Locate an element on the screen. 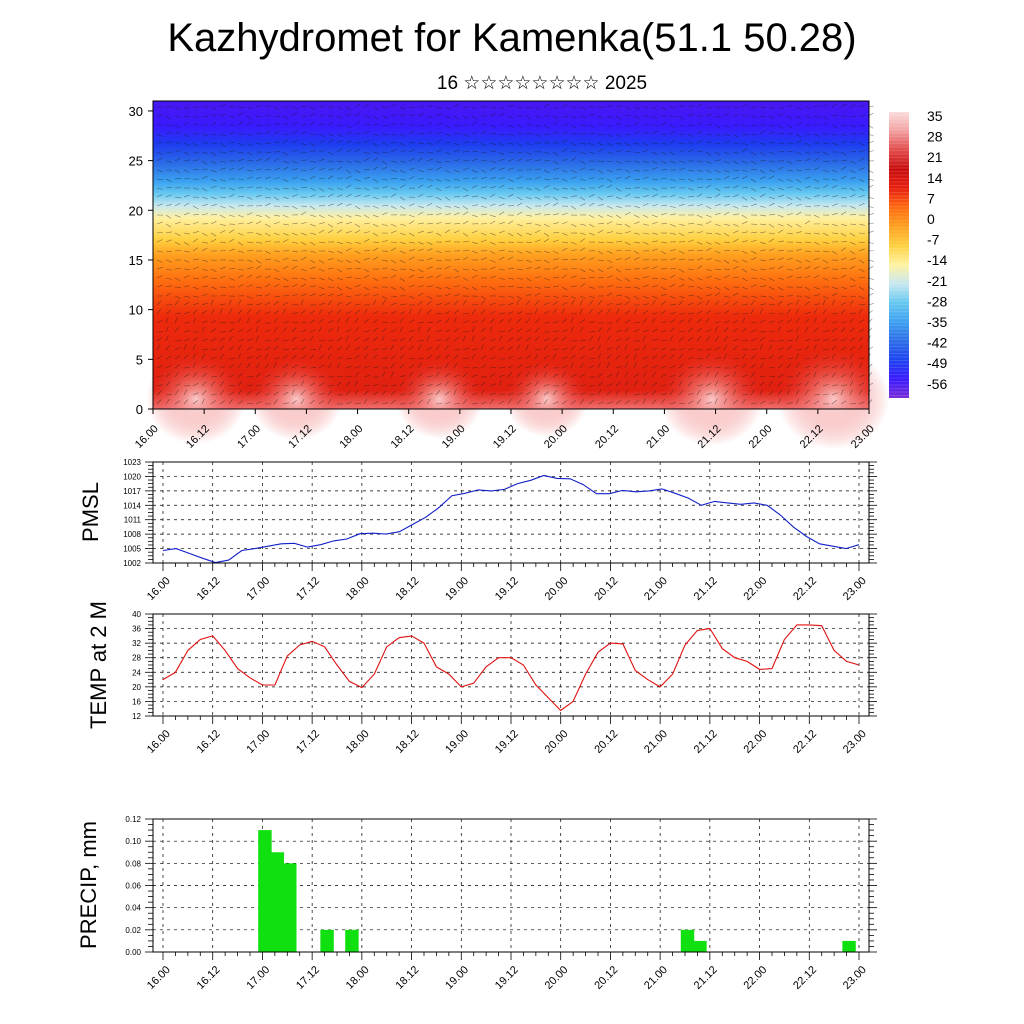 The width and height of the screenshot is (1024, 1024). x-tick-label: 21.00 is located at coordinates (658, 437).